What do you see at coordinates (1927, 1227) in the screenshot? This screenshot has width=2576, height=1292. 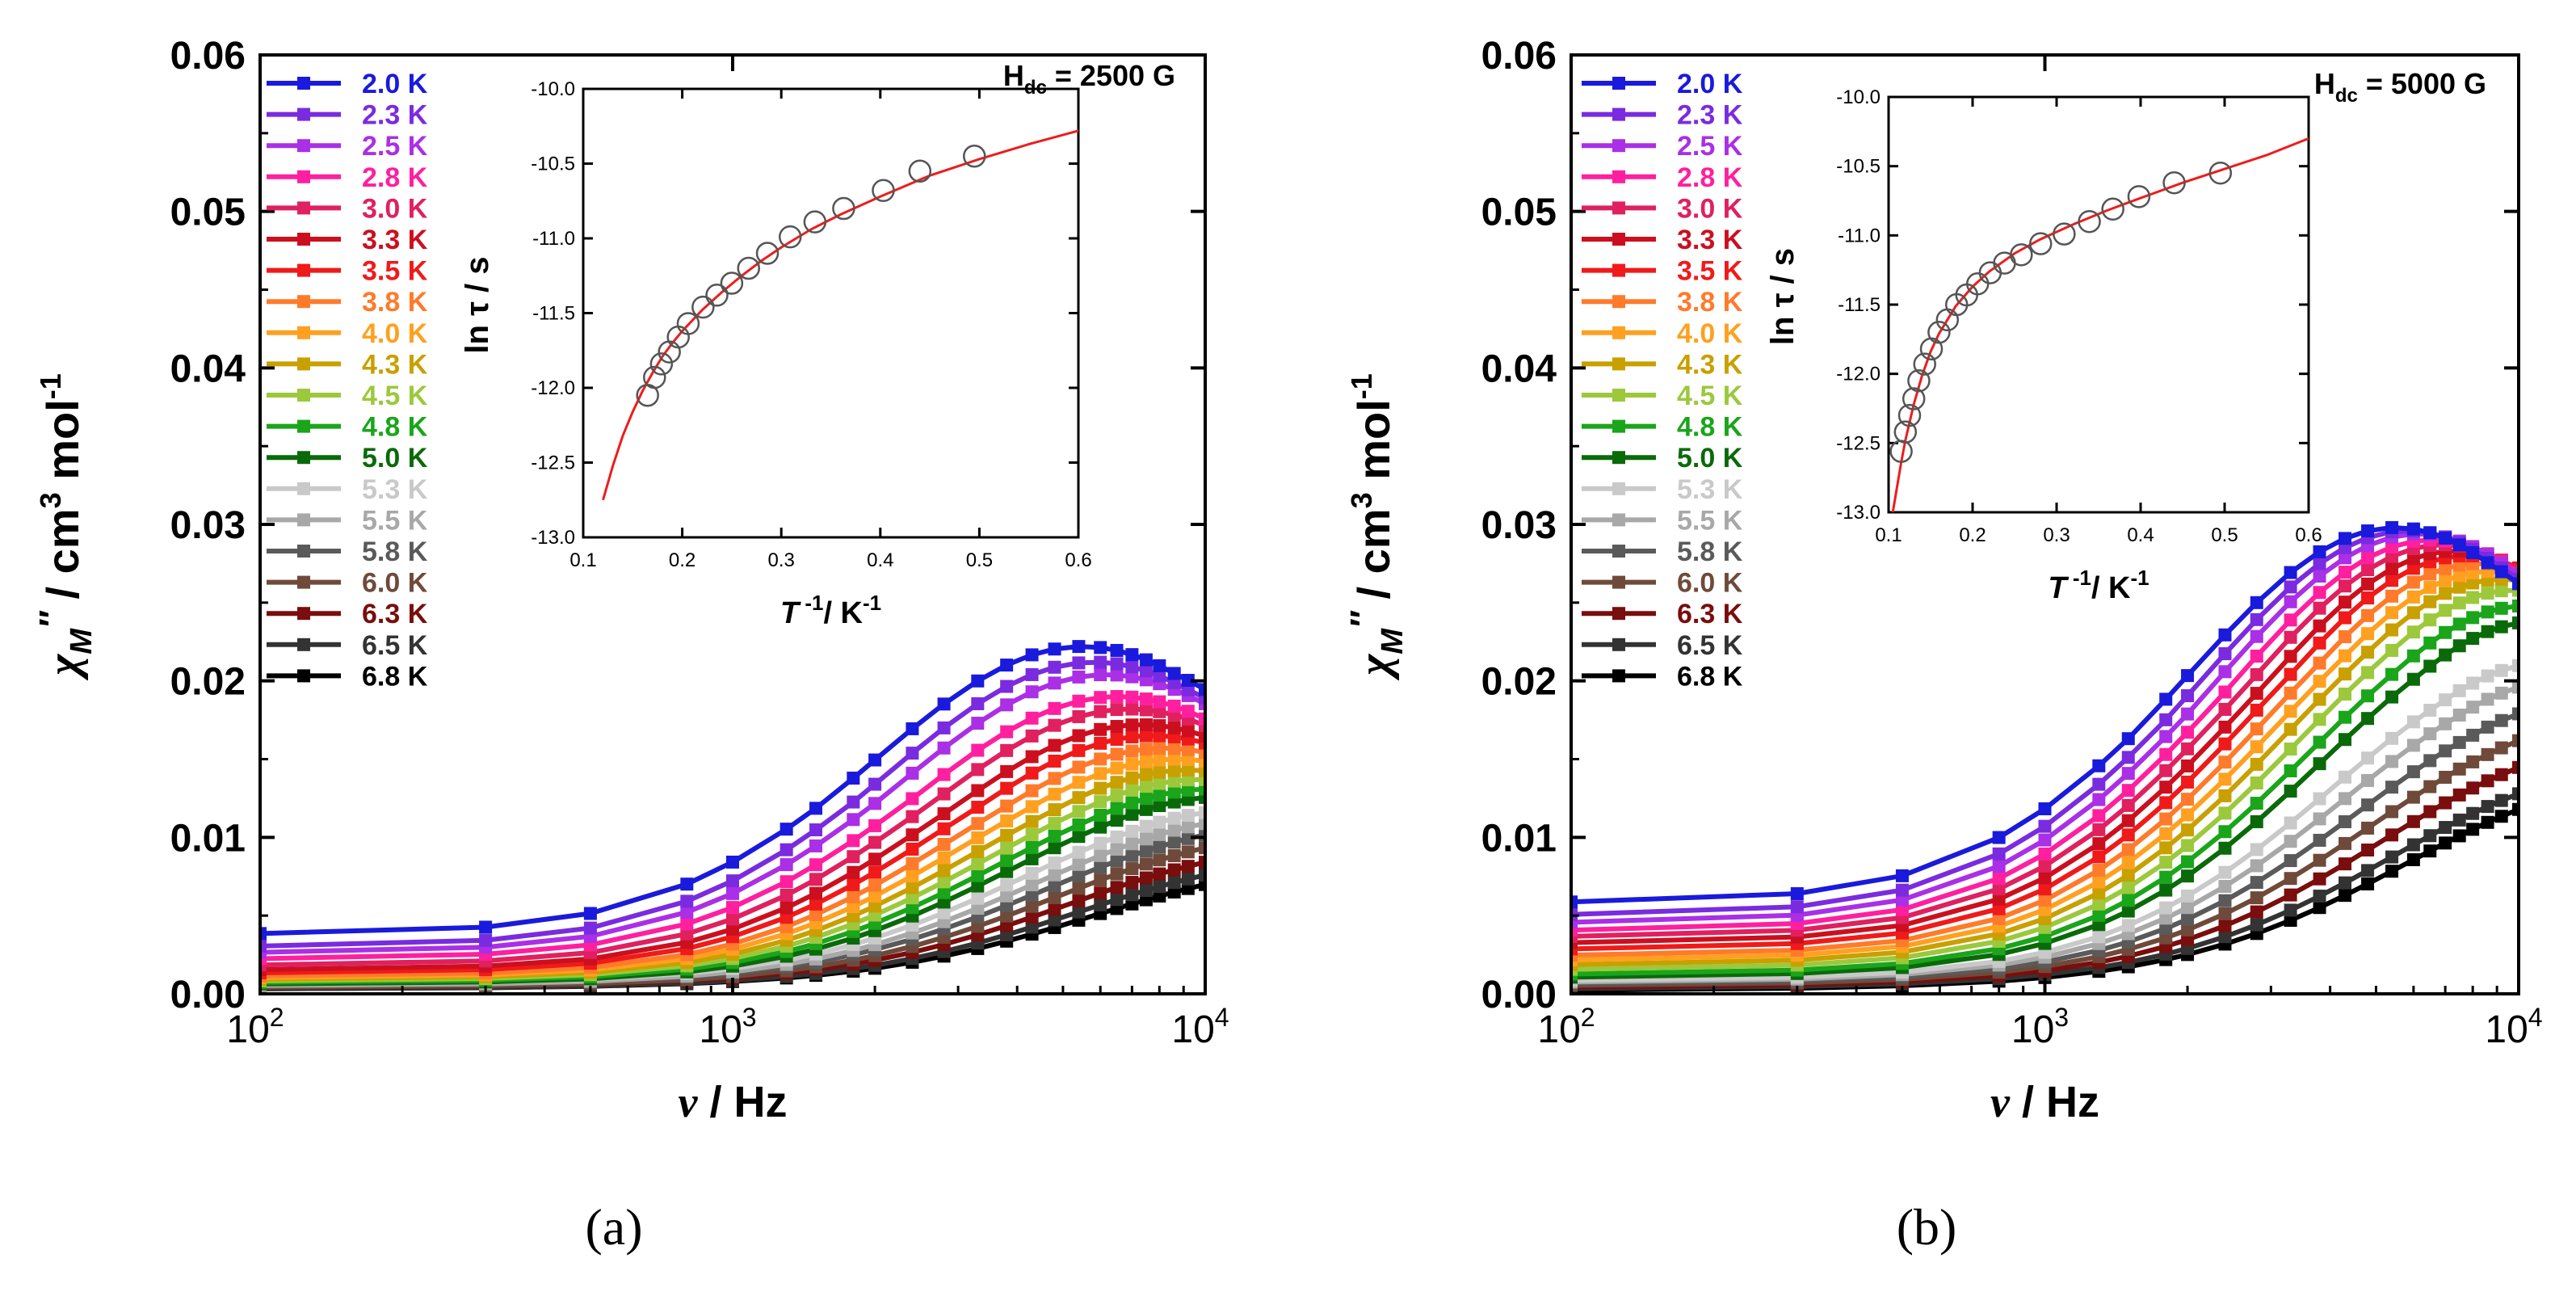 I see `panel-label: (b)` at bounding box center [1927, 1227].